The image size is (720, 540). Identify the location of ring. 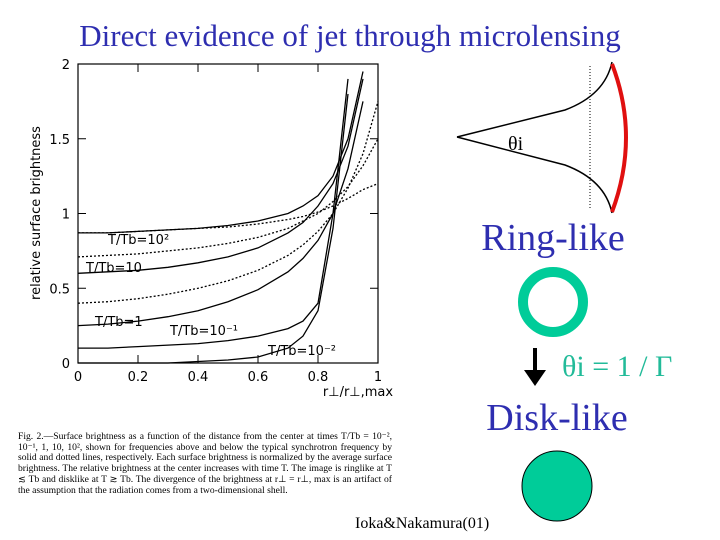
(553, 302).